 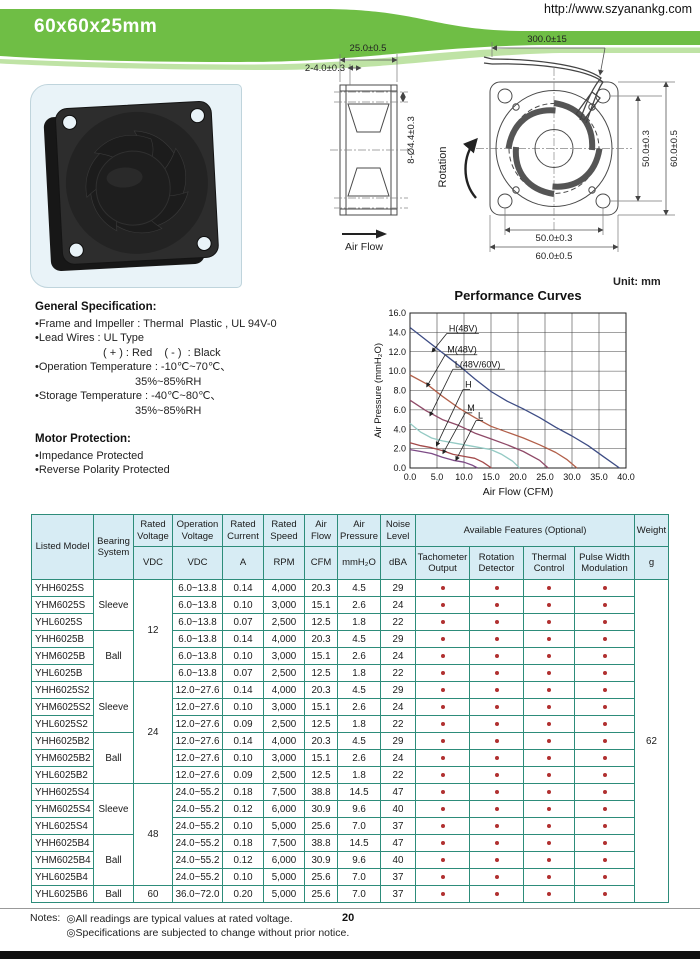 What do you see at coordinates (62, 792) in the screenshot?
I see `model-cell: YHH6025S4` at bounding box center [62, 792].